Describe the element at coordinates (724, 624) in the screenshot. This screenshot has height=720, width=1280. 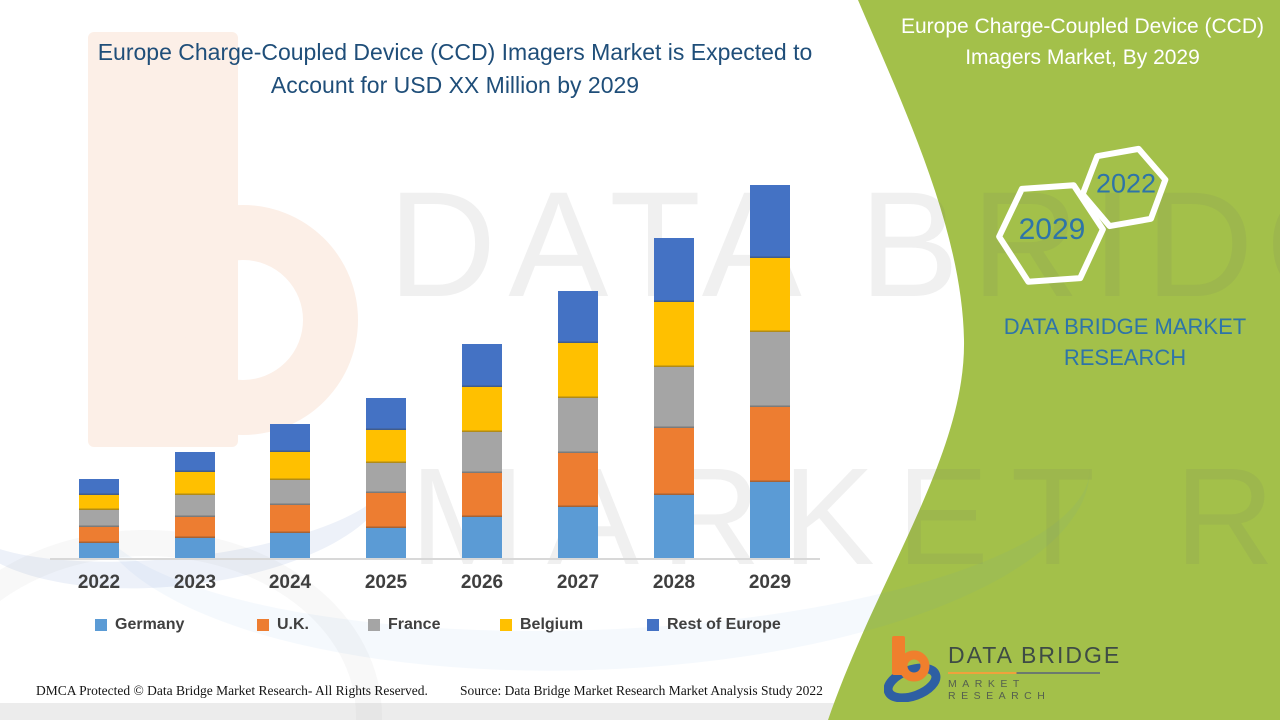
I see `legend-label: Rest of Europe` at that location.